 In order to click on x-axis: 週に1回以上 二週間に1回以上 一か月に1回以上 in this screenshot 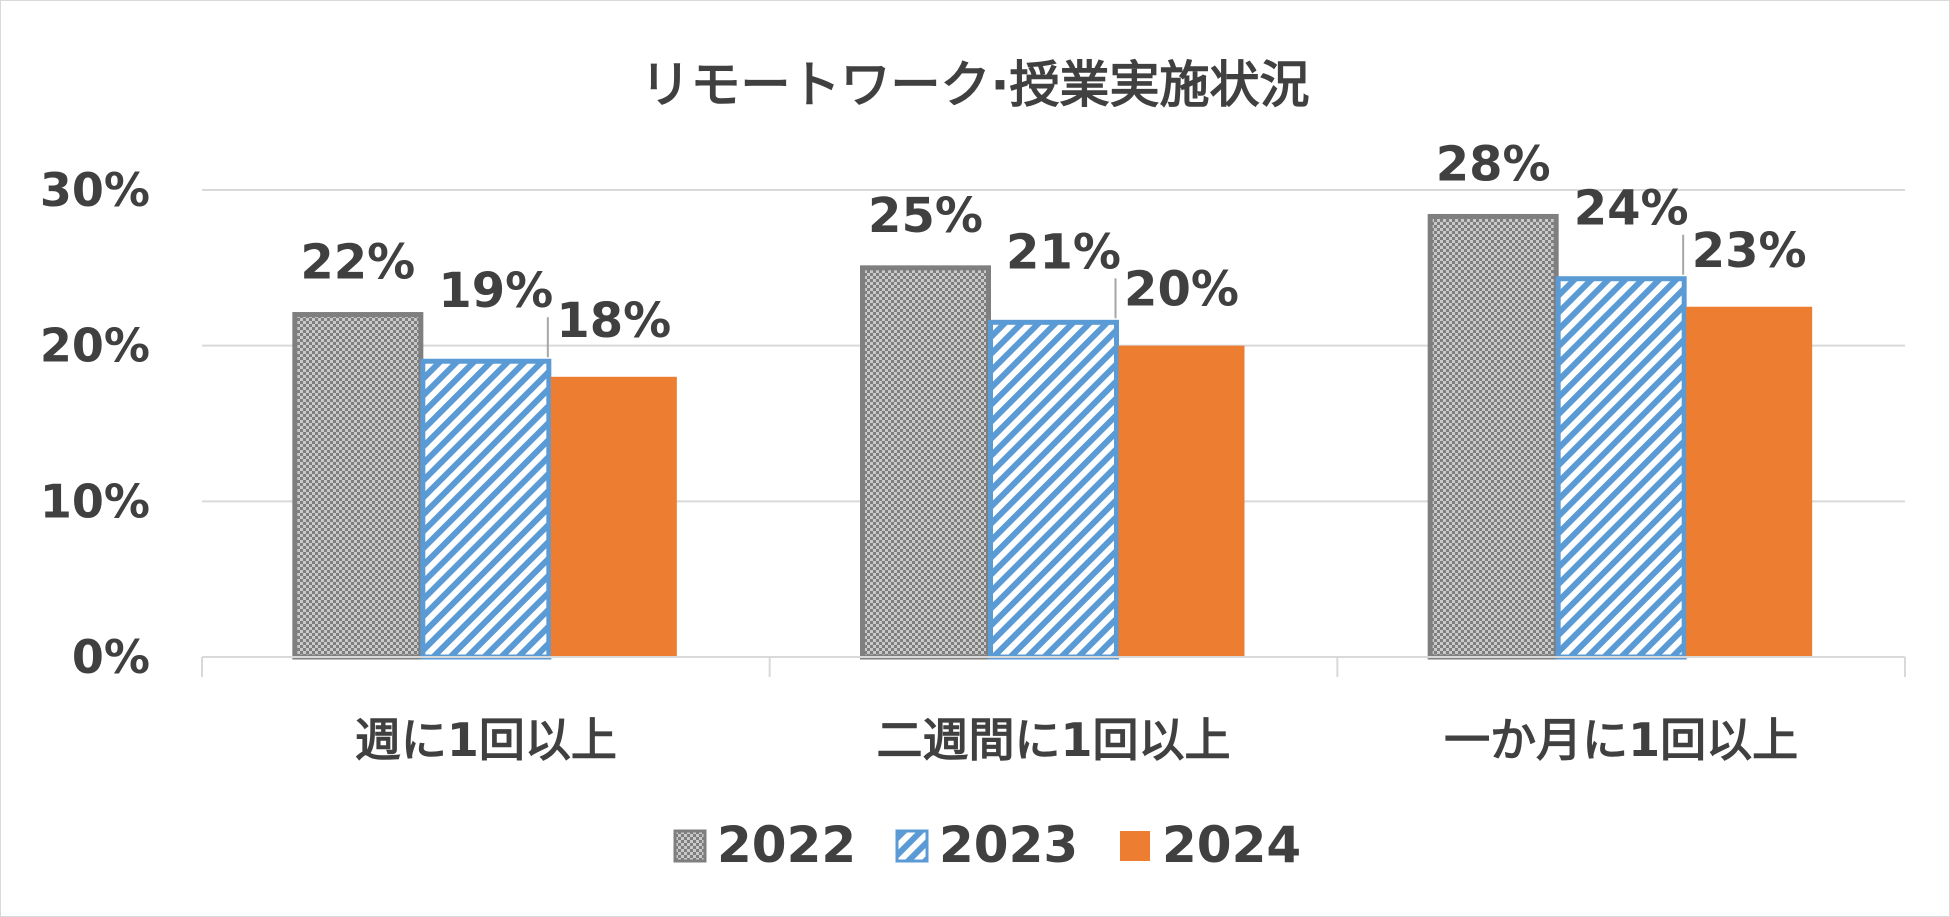, I will do `click(1053, 711)`.